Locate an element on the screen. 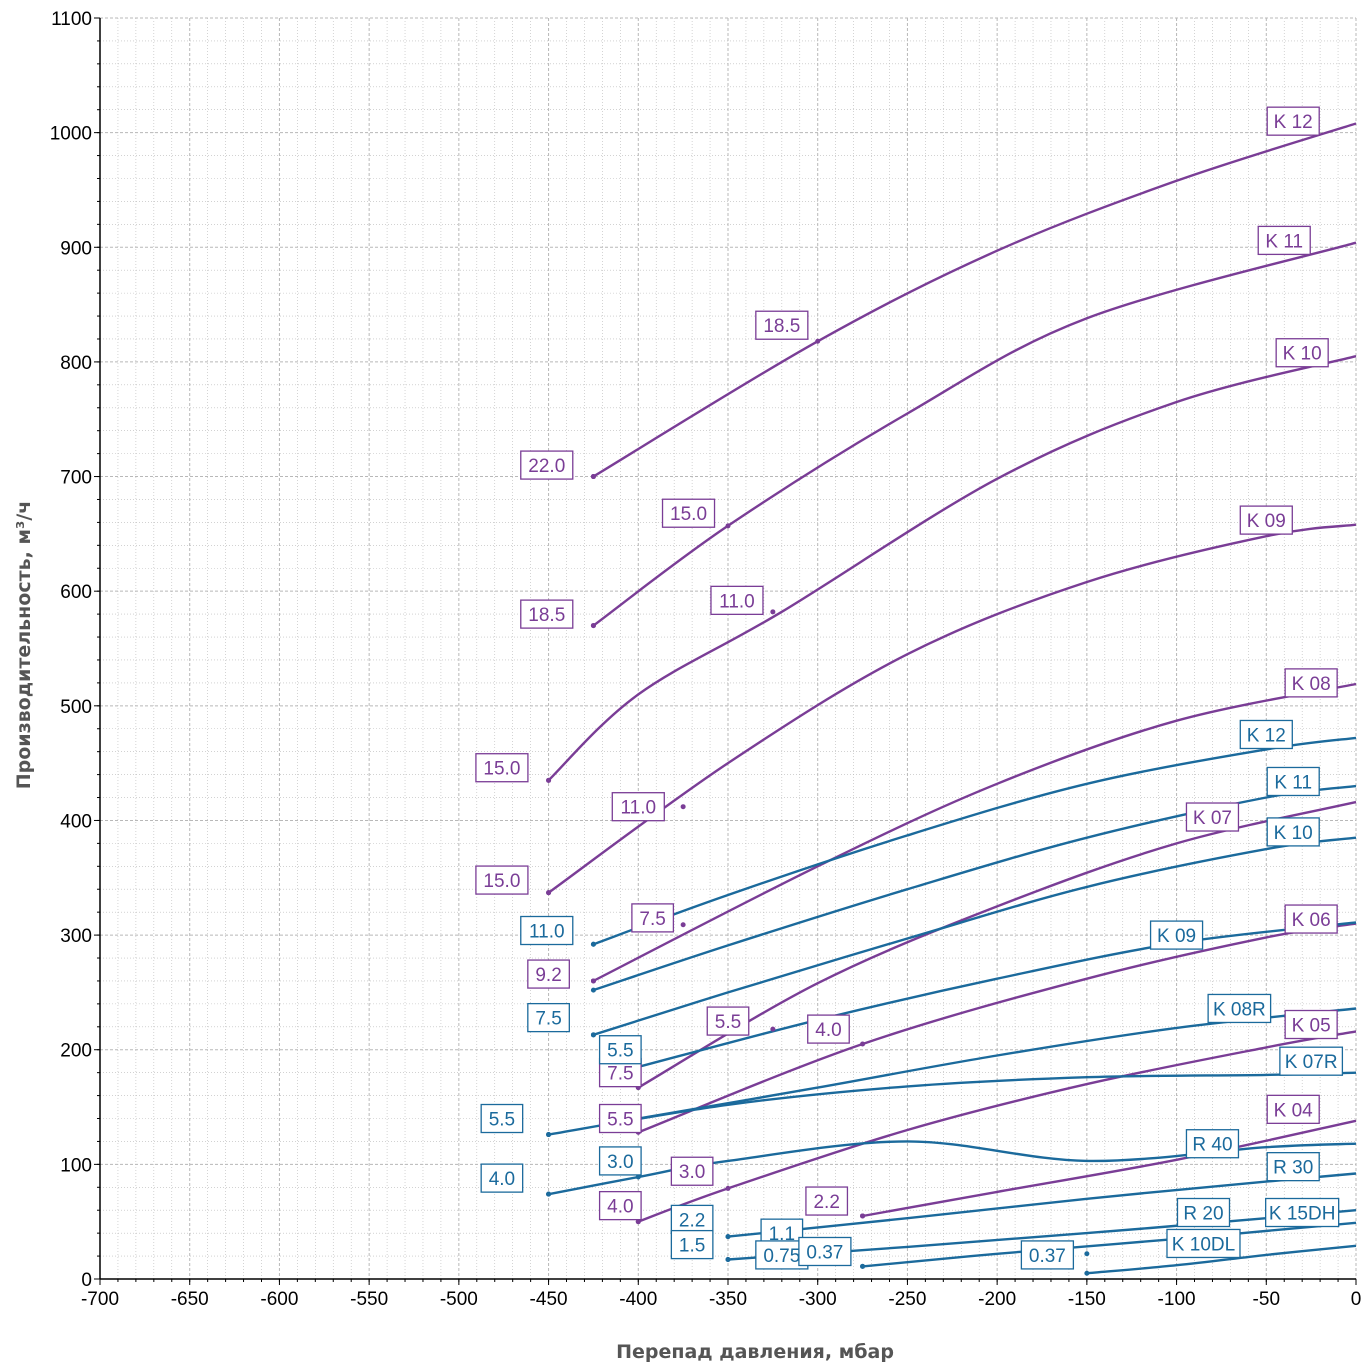 This screenshot has height=1364, width=1372. series-label: K 09 is located at coordinates (1266, 520).